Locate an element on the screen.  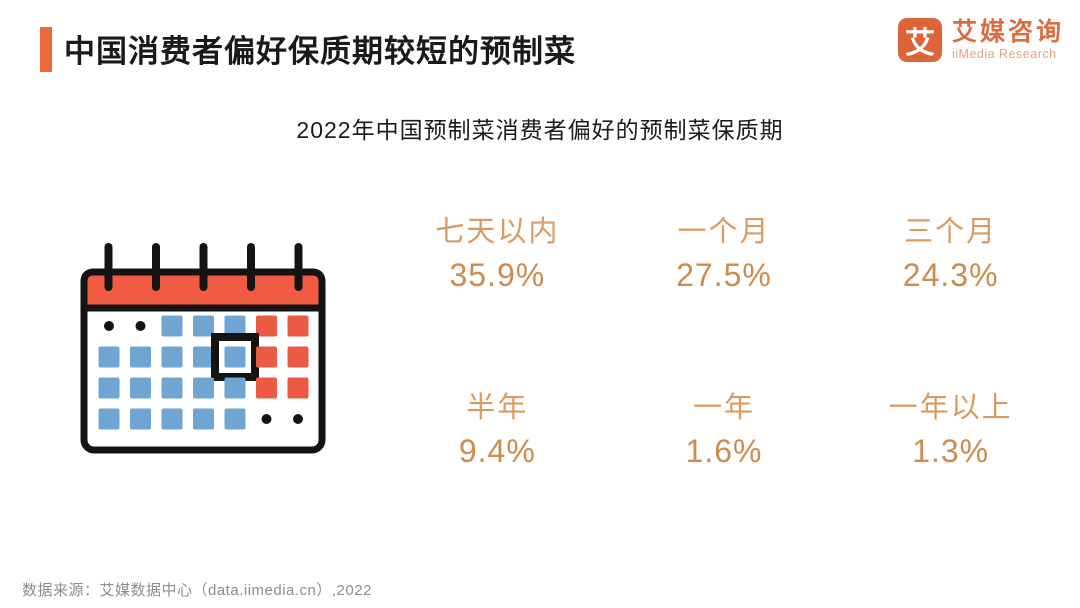
logo-icon-glyph: 艾 is located at coordinates (919, 43).